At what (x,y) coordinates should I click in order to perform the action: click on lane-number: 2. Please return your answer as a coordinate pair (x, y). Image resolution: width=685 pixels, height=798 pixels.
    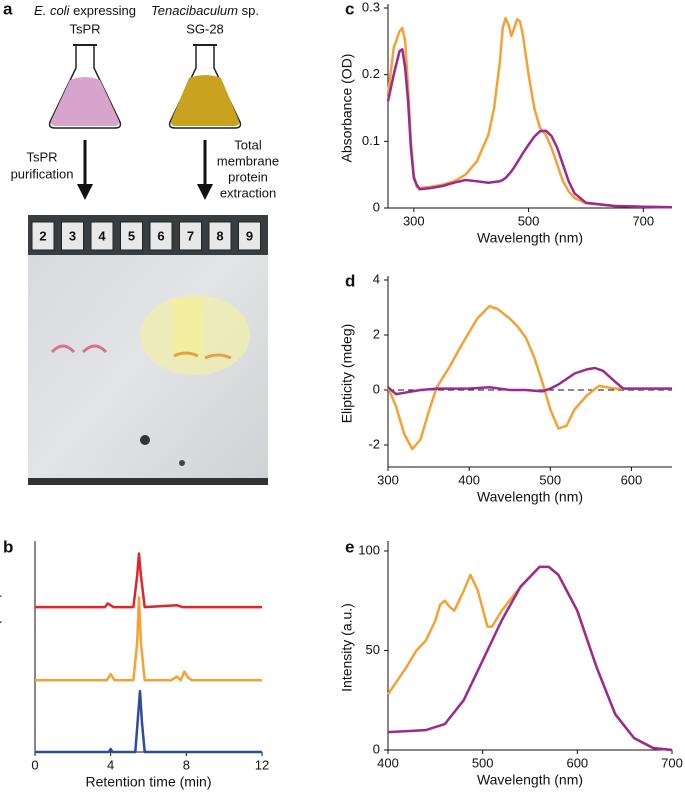
    Looking at the image, I should click on (42, 235).